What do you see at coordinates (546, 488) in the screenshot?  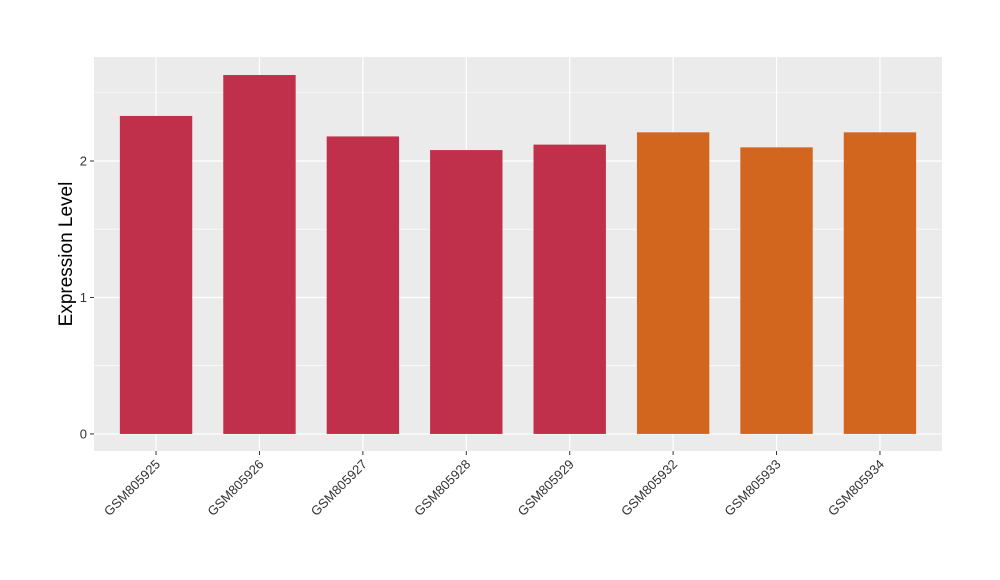 I see `x-tick-label: GSM805929` at bounding box center [546, 488].